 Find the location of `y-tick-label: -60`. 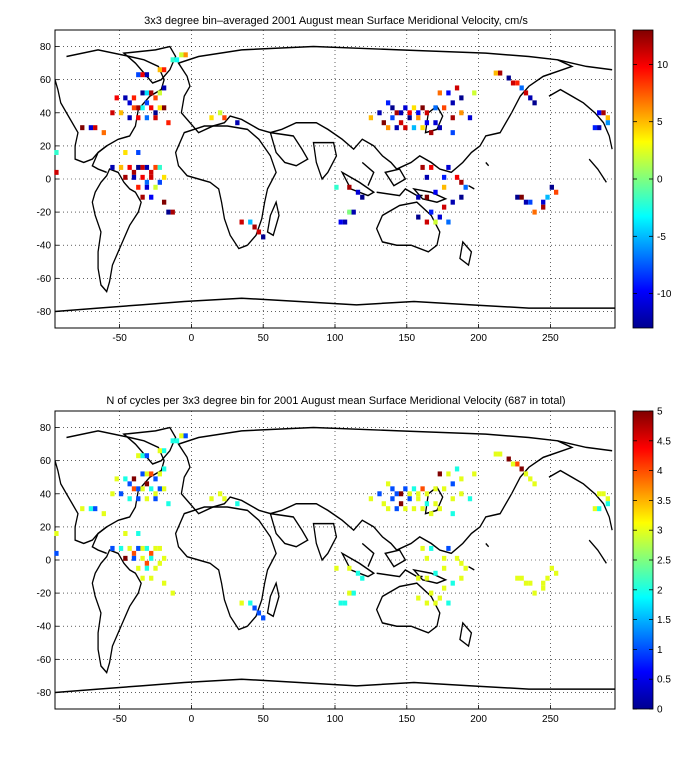

y-tick-label: -60 is located at coordinates (44, 279).